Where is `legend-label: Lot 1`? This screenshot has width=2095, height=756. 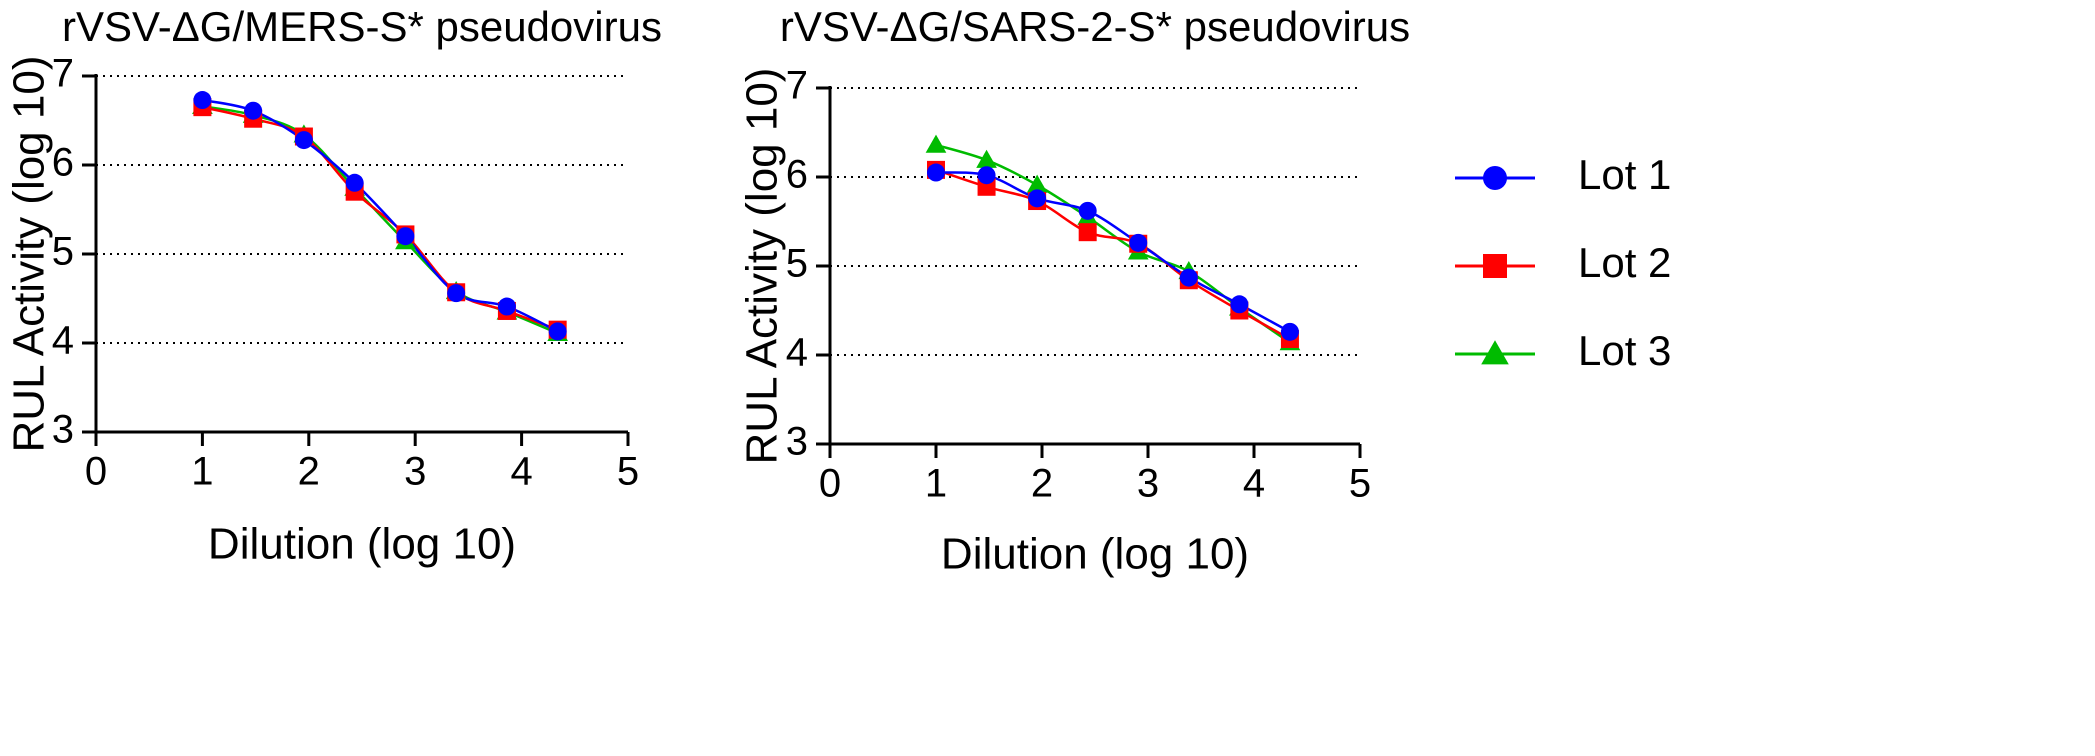
legend-label: Lot 1 is located at coordinates (1624, 174).